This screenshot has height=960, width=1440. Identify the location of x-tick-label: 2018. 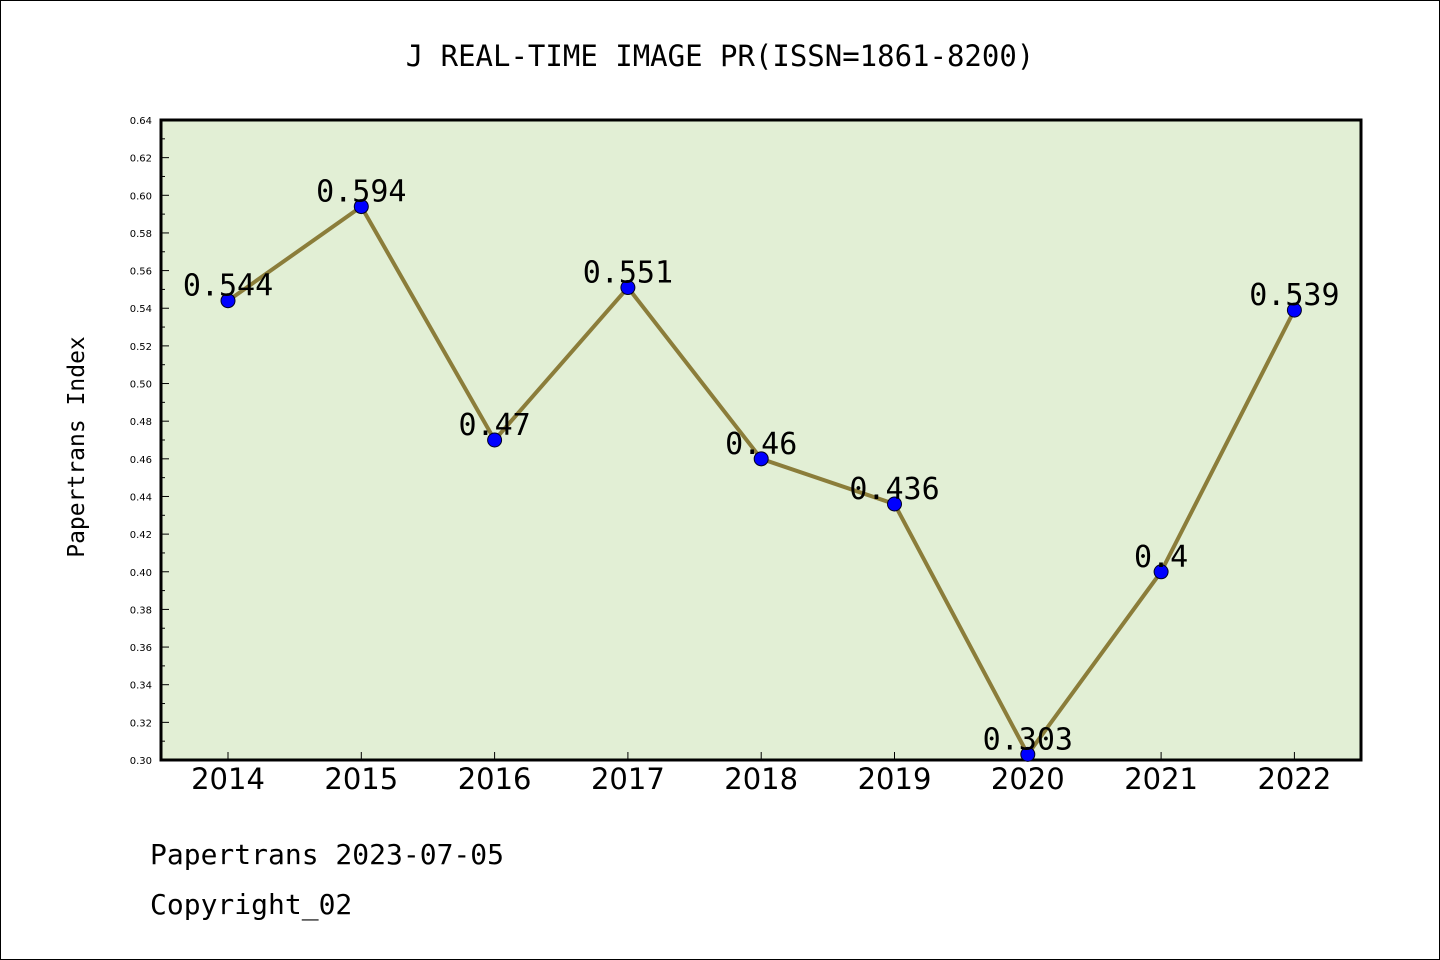
(761, 779).